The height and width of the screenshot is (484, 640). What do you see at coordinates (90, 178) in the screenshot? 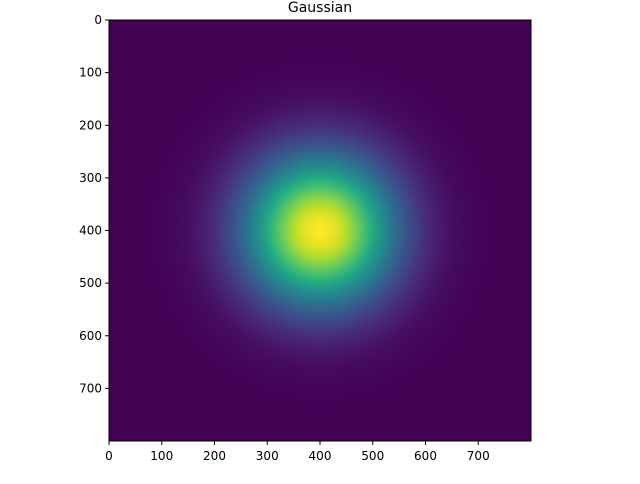
I see `y-tick-label: 300` at bounding box center [90, 178].